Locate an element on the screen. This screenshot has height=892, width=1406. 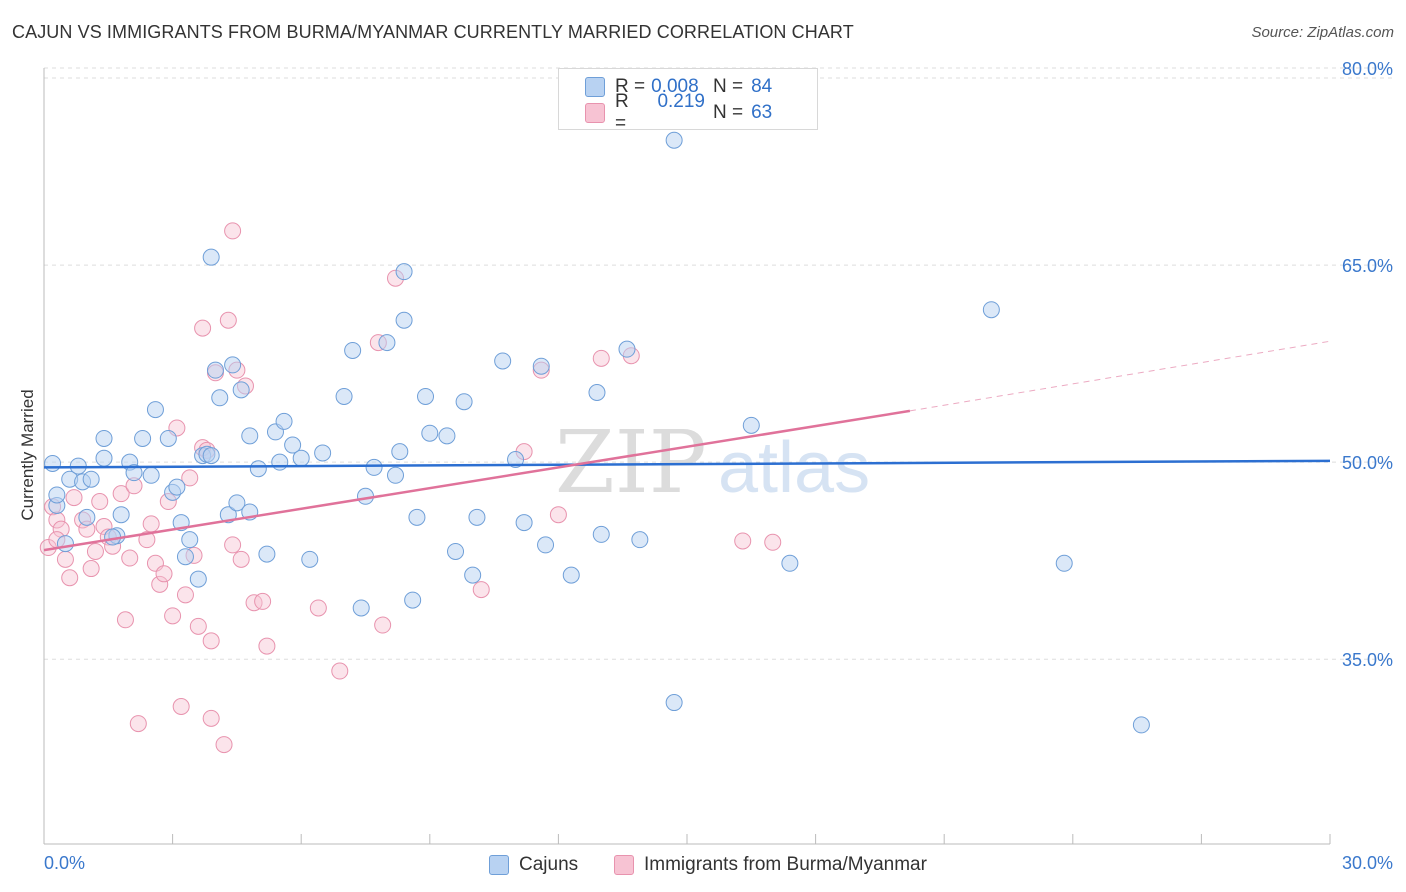
legend-r: R = 0.008 is located at coordinates (660, 87).